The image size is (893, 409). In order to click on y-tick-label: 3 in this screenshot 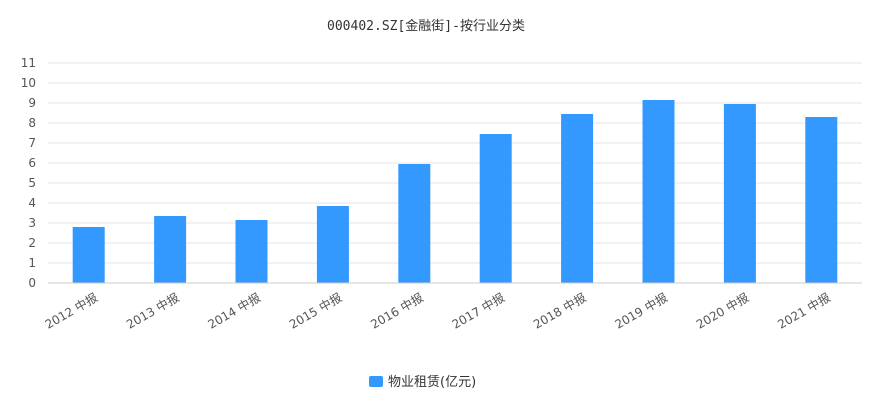, I will do `click(32, 223)`.